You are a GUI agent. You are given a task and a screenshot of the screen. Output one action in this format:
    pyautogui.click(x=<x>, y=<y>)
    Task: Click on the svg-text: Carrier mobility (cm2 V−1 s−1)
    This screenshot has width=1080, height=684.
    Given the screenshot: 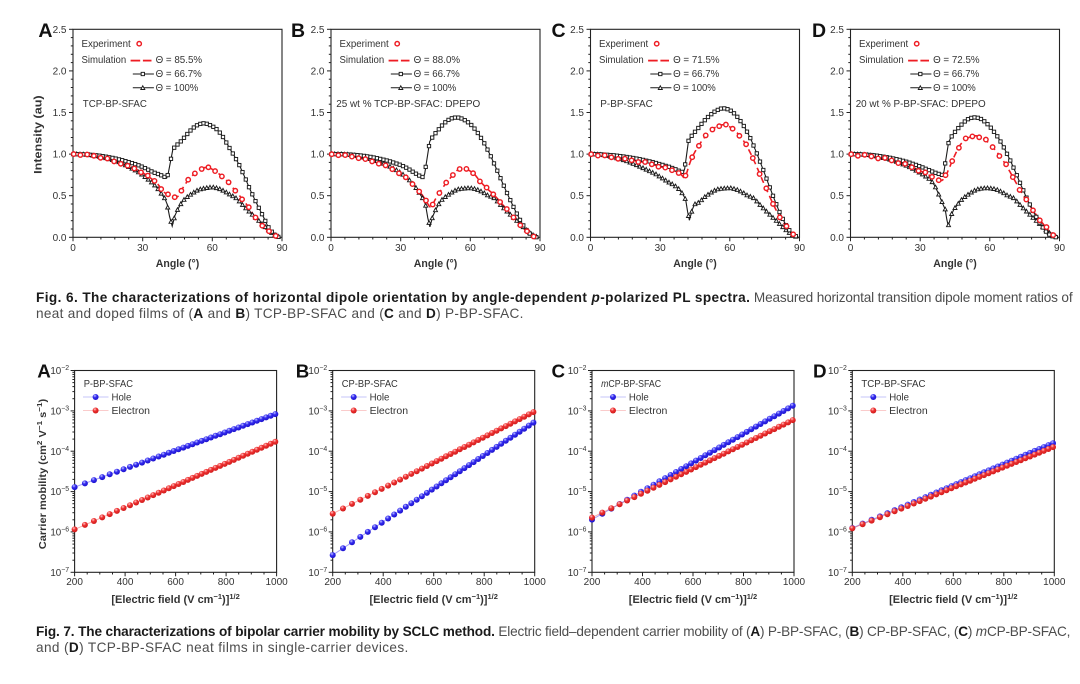 What is the action you would take?
    pyautogui.click(x=42, y=474)
    